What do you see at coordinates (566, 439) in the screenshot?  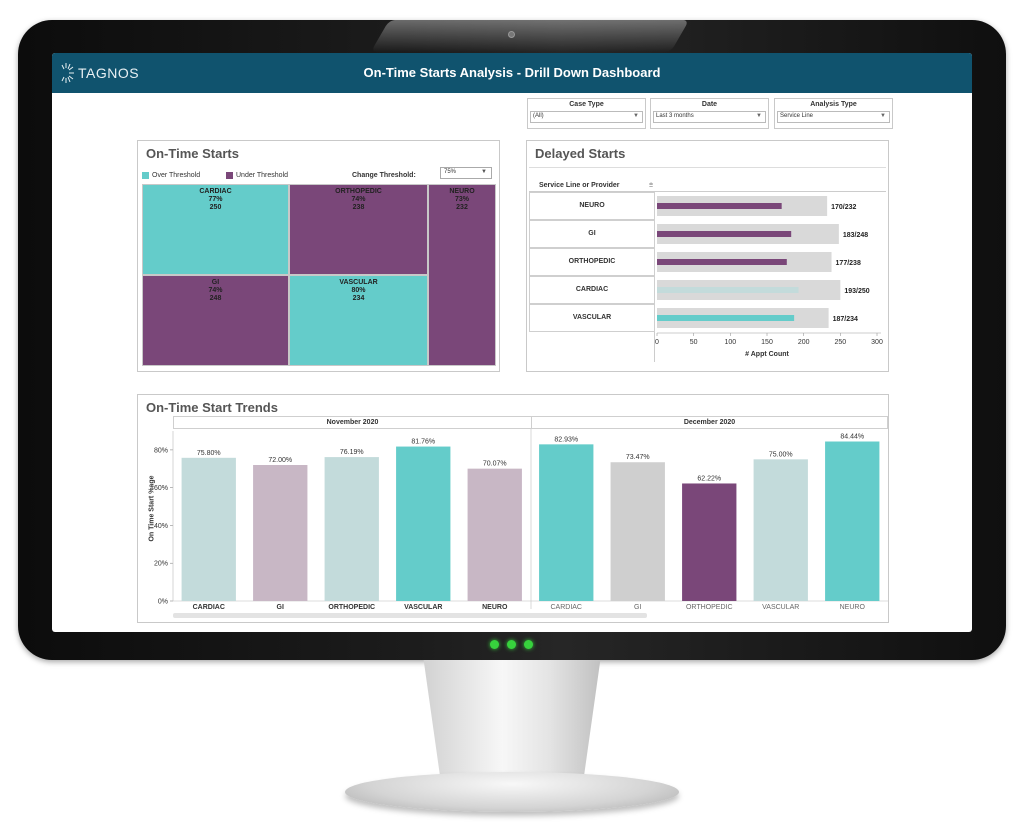 I see `bar-data-label: 82.93%` at bounding box center [566, 439].